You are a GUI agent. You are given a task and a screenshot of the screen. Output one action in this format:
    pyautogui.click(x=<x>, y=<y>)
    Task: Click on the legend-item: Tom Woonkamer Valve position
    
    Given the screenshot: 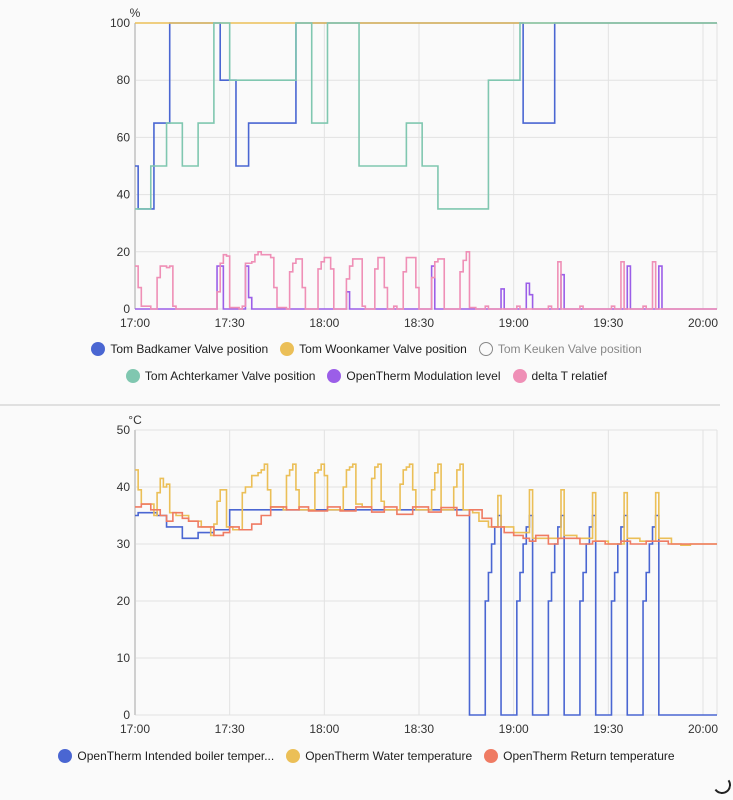 What is the action you would take?
    pyautogui.click(x=373, y=349)
    